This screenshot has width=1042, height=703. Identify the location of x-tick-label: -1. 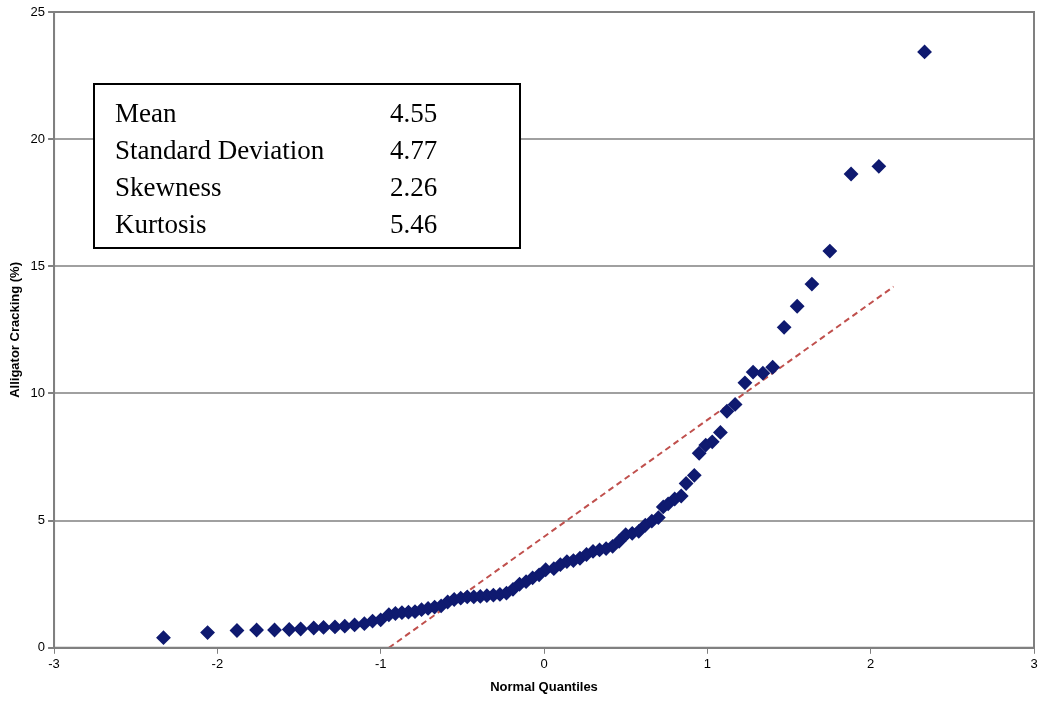
(380, 664).